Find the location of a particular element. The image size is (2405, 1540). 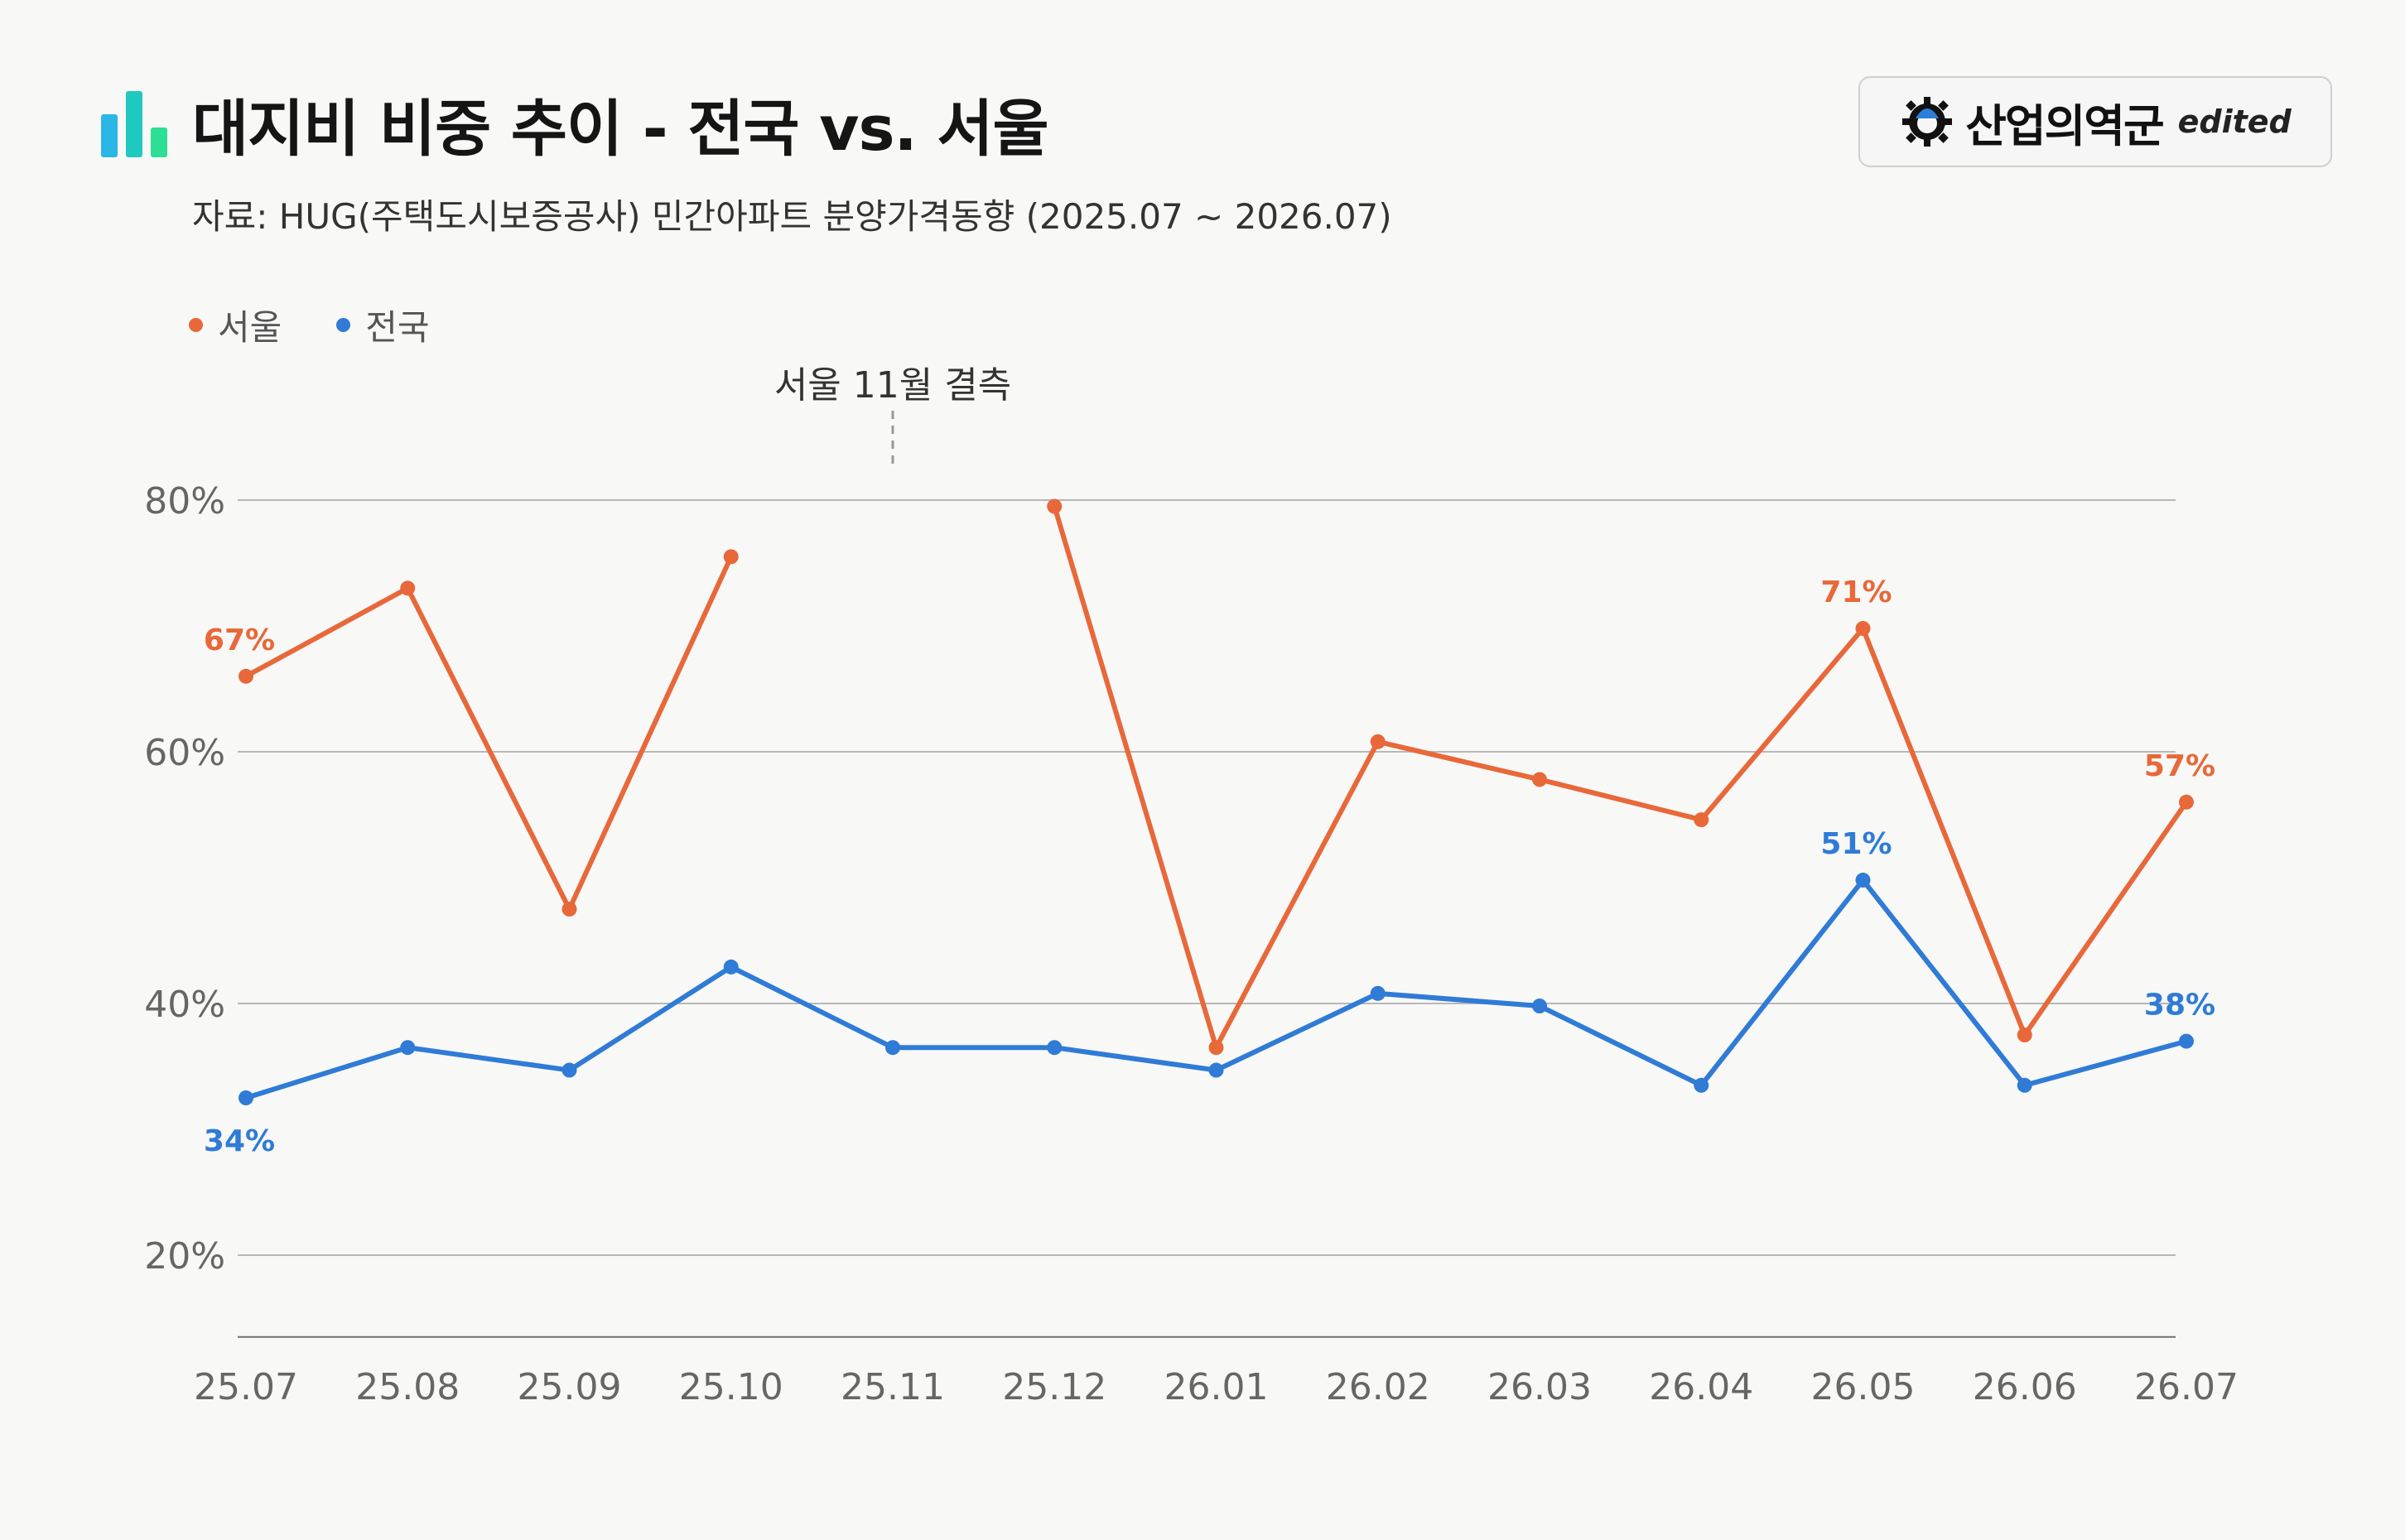

brand-badge: 산업의역군 edited is located at coordinates (2095, 122).